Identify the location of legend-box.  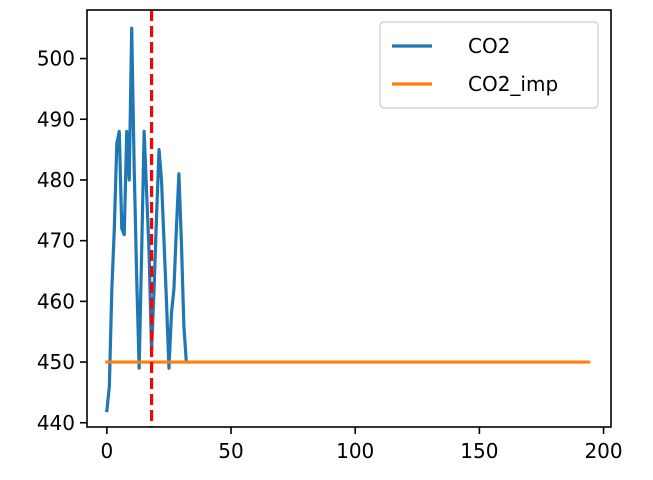
(489, 65).